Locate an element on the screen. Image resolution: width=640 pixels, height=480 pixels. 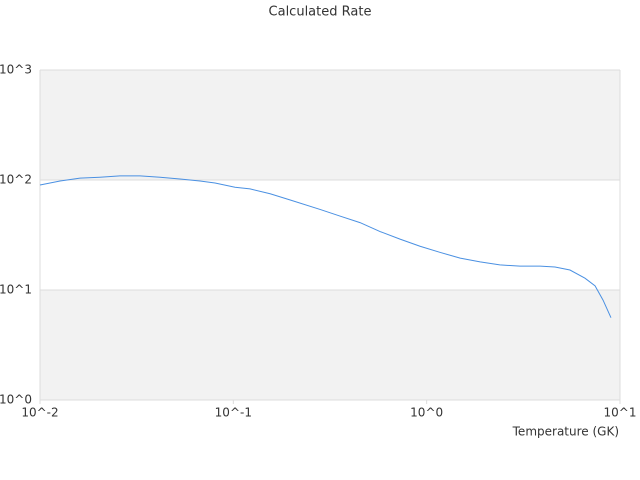
x-tick-label: 10^-2 is located at coordinates (39, 413).